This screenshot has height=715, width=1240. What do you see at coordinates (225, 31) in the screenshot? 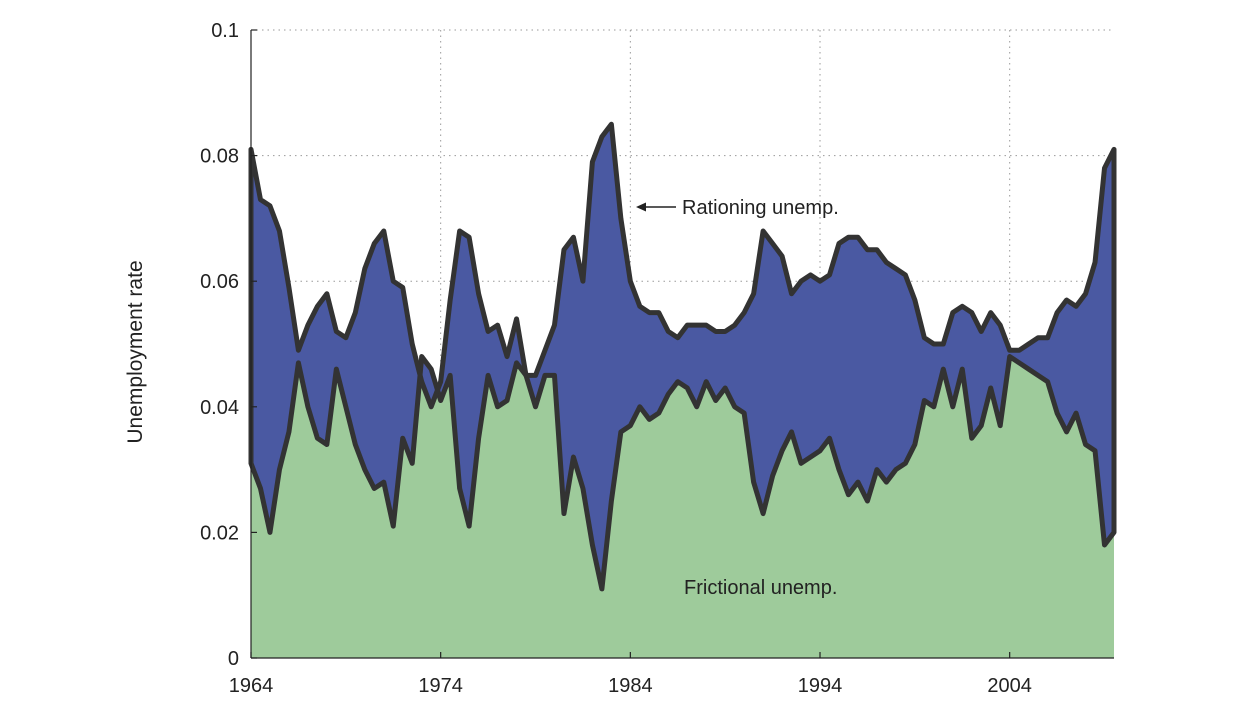
I see `y-tick-label: 0.1` at bounding box center [225, 31].